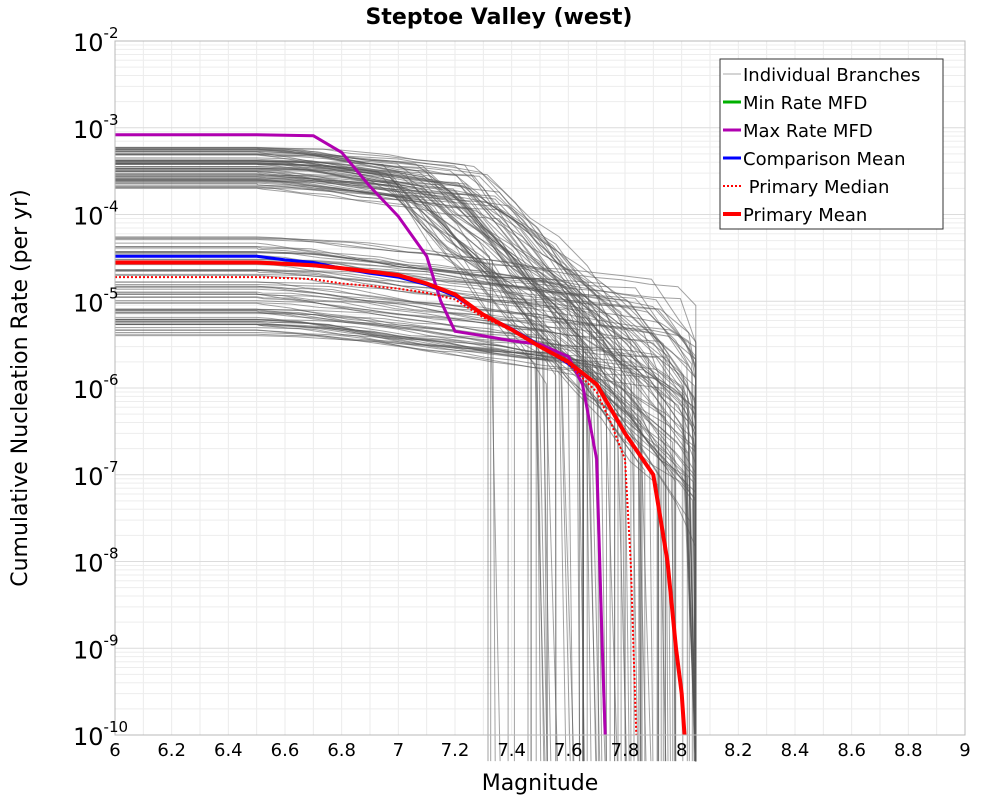 The height and width of the screenshot is (800, 1000). I want to click on legend-box, so click(831, 144).